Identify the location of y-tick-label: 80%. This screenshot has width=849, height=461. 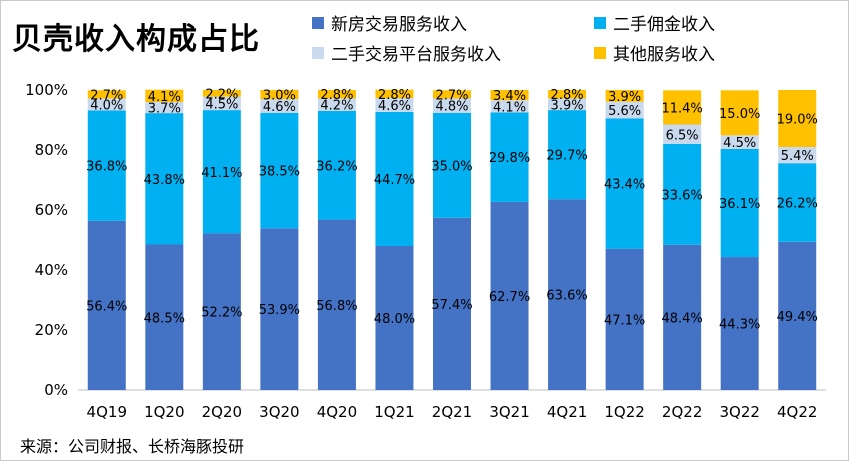
(51, 150).